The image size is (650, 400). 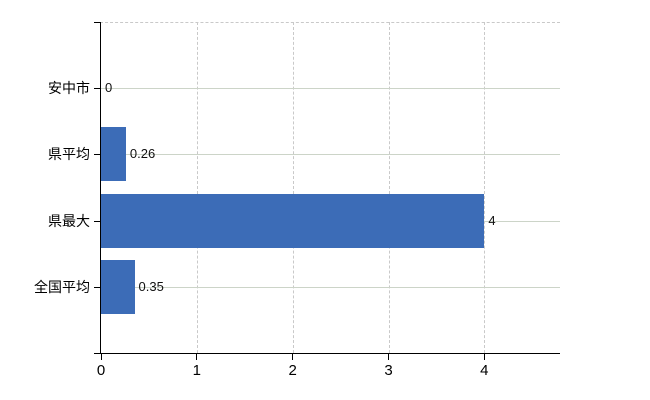 I want to click on category-label: 県平均, so click(x=69, y=154).